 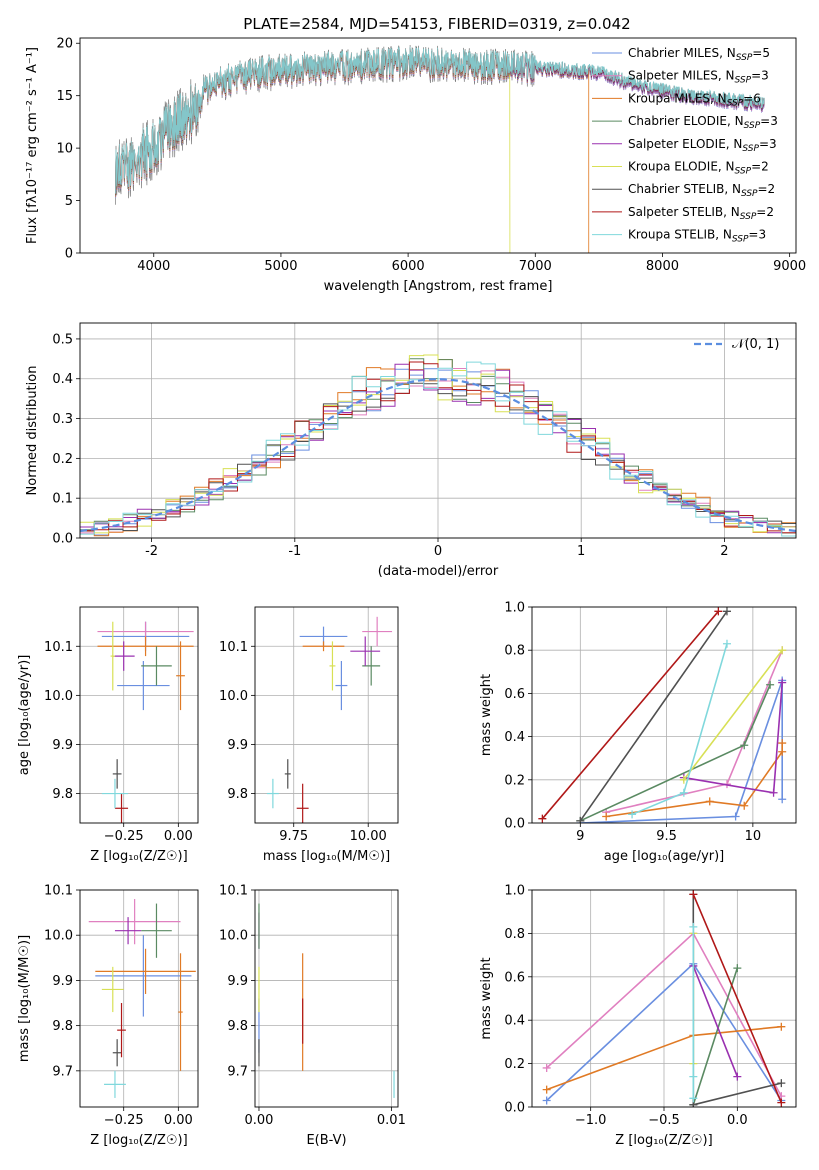 What do you see at coordinates (69, 201) in the screenshot?
I see `y-tick-label: 5` at bounding box center [69, 201].